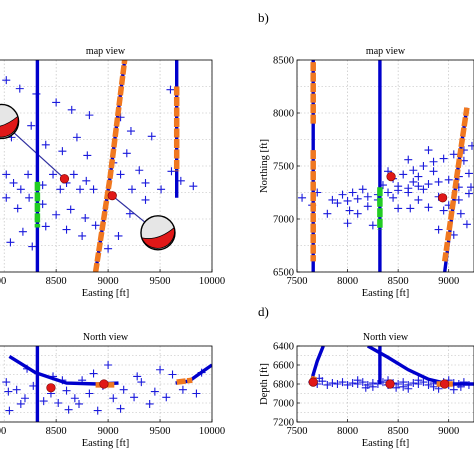 The width and height of the screenshot is (474, 474). I want to click on panel-label: b), so click(263, 17).